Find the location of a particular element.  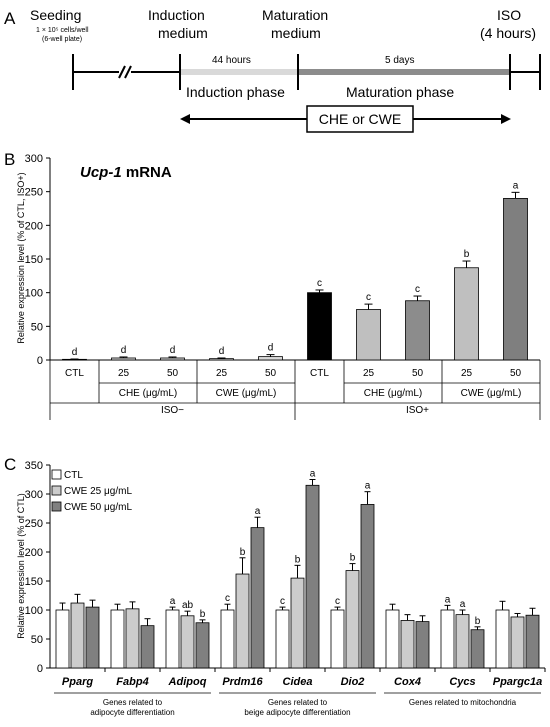

gene-group-label: beige adipocyte differentiation is located at coordinates (297, 712).